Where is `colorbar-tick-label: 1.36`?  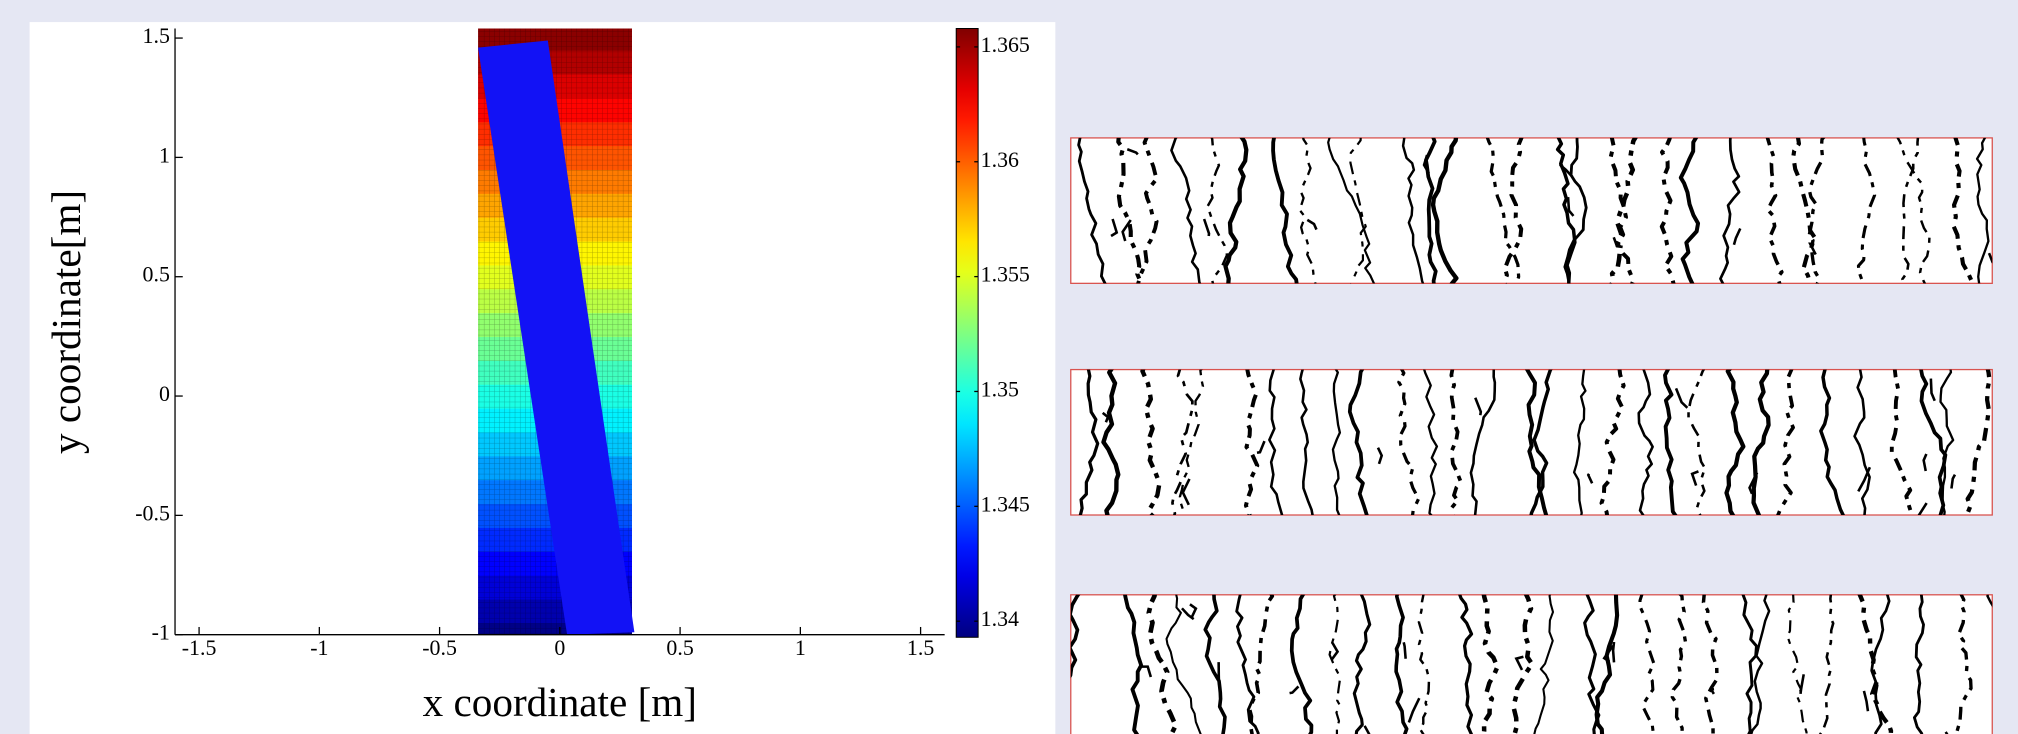 colorbar-tick-label: 1.36 is located at coordinates (1000, 160).